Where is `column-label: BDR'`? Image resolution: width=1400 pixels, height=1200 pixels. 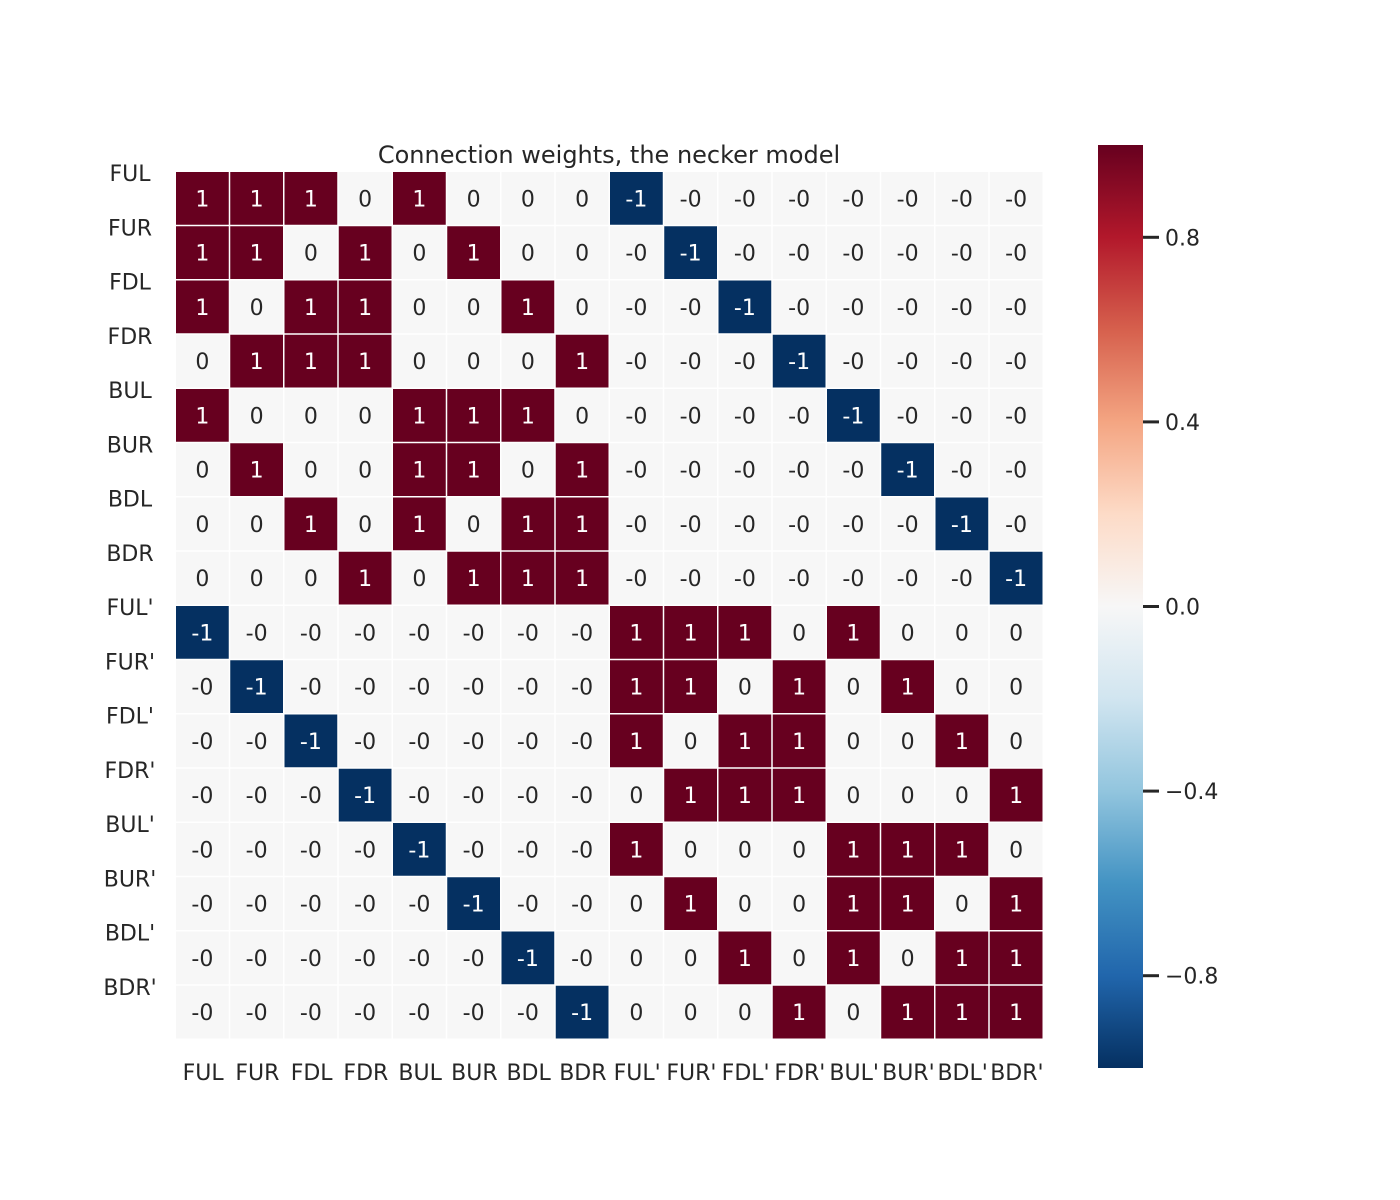
column-label: BDR' is located at coordinates (1016, 1073).